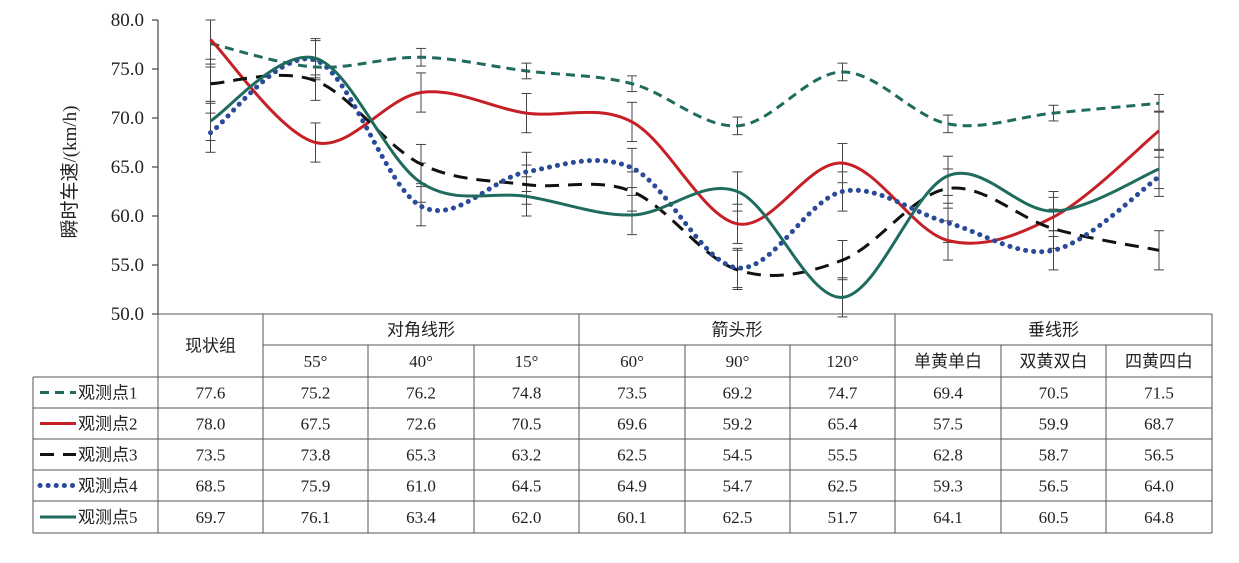 This screenshot has height=563, width=1239. What do you see at coordinates (211, 486) in the screenshot?
I see `table-cell-r4-c0: 68.5` at bounding box center [211, 486].